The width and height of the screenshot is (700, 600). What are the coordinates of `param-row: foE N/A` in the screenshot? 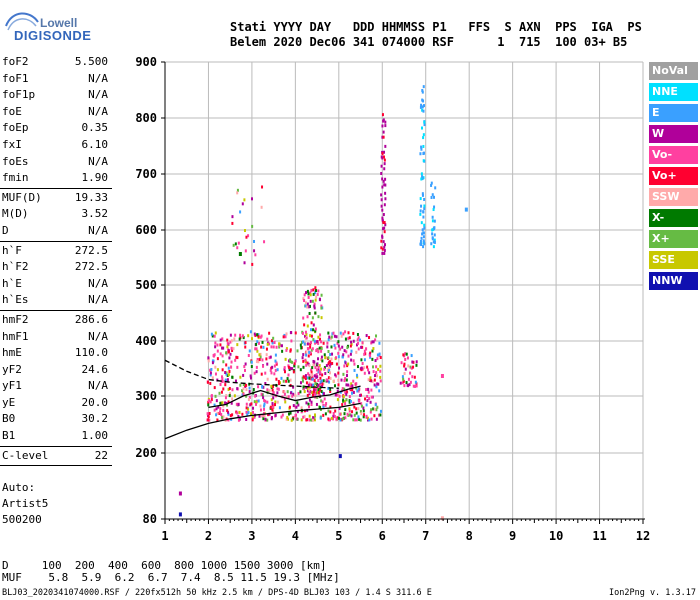 It's located at (56, 112).